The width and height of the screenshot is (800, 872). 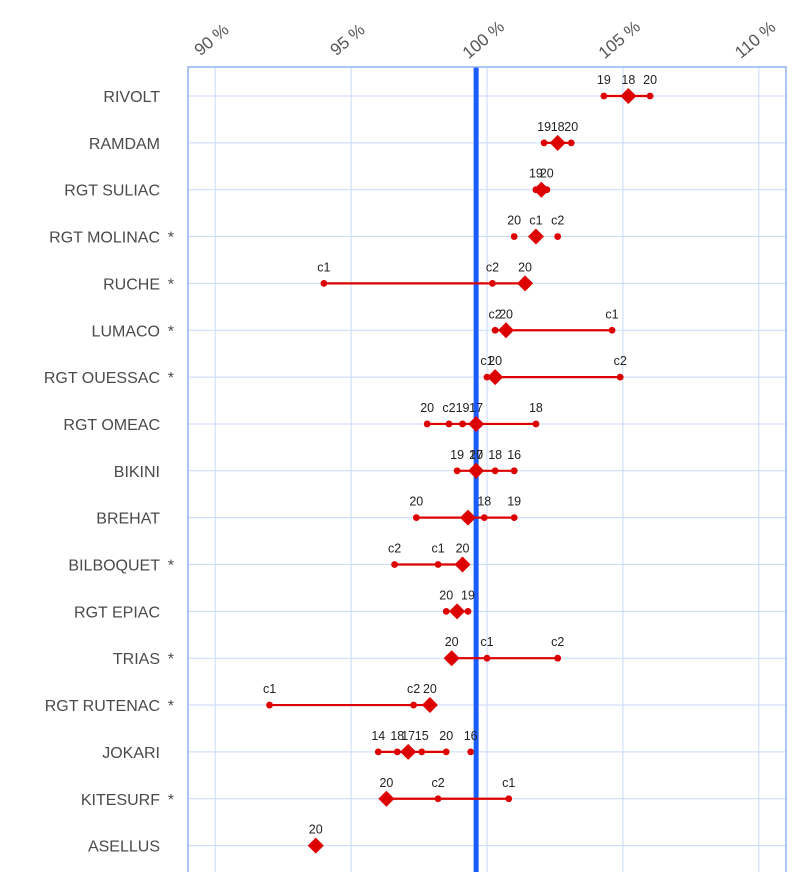 I want to click on row-rgt-epiac: RGT EPIAC 20 19, so click(x=274, y=604).